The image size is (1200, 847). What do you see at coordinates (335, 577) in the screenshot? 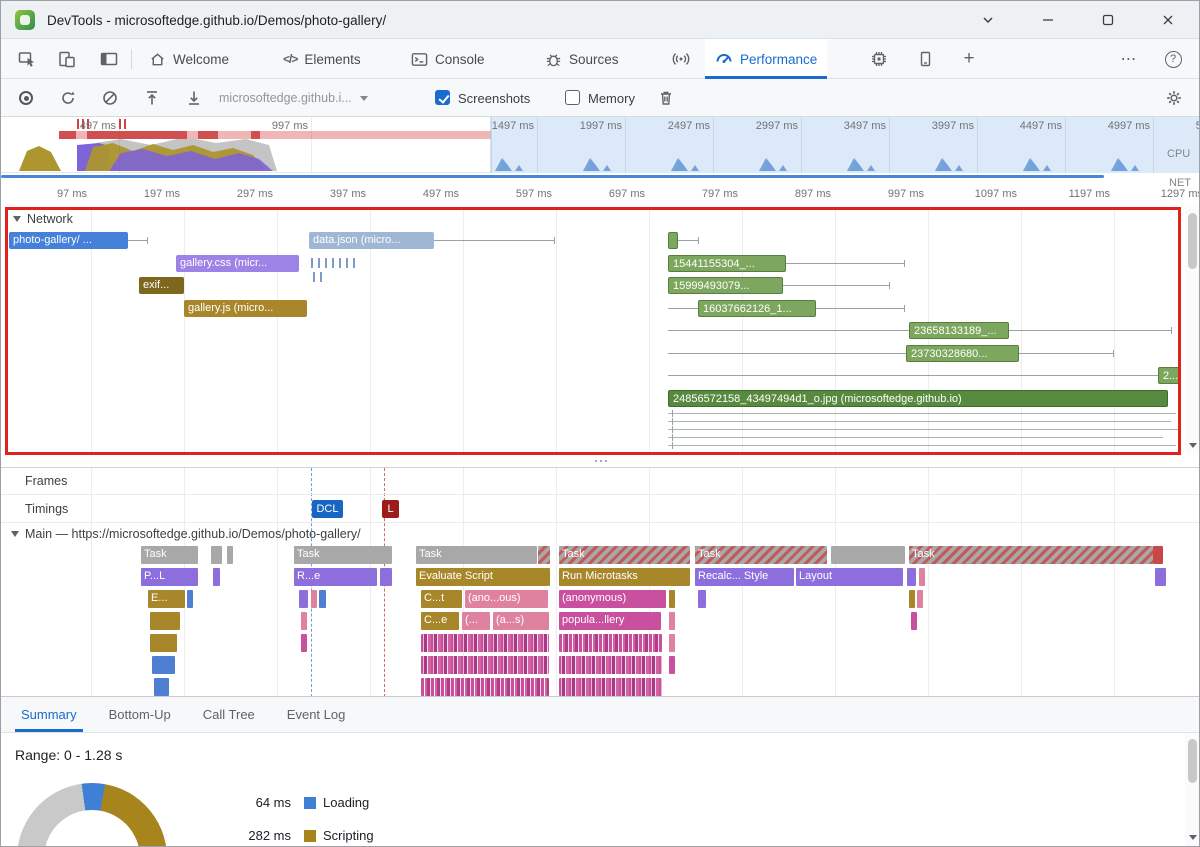
I see `flame-bar: R...e` at bounding box center [335, 577].